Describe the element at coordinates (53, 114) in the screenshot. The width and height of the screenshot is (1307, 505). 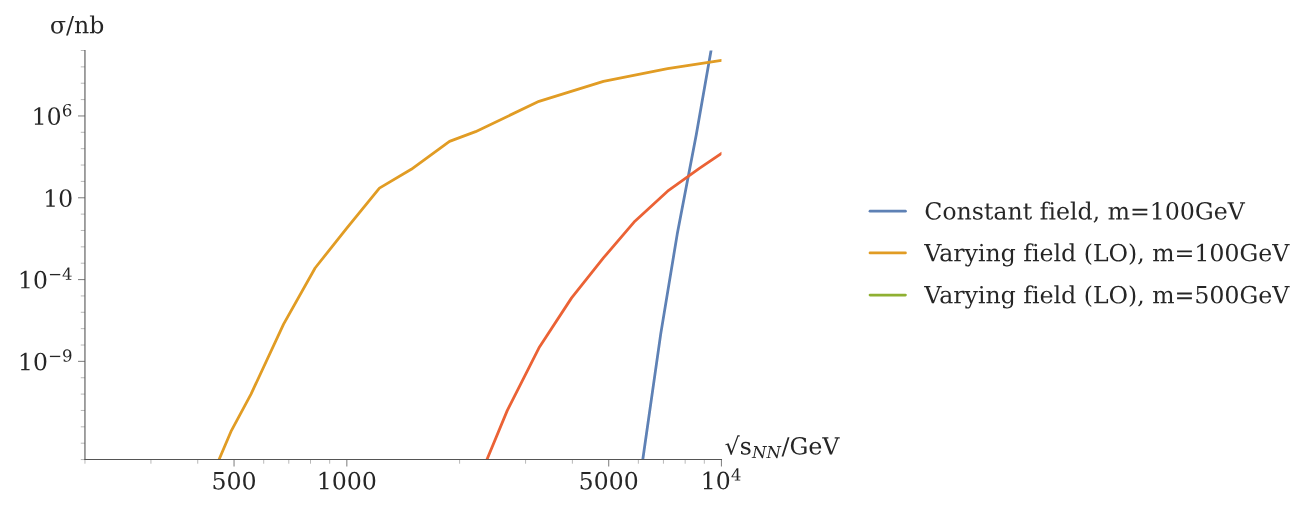
I see `y-tick-label: 10$^{6}$` at that location.